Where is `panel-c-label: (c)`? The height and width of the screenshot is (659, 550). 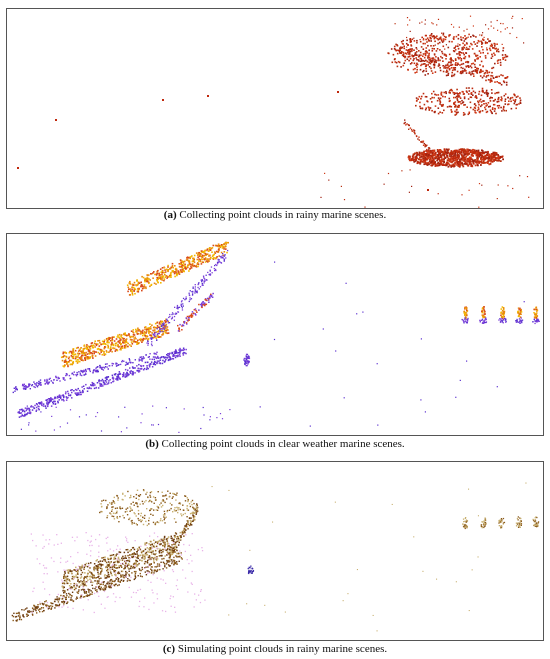
panel-c-label: (c) is located at coordinates (169, 649).